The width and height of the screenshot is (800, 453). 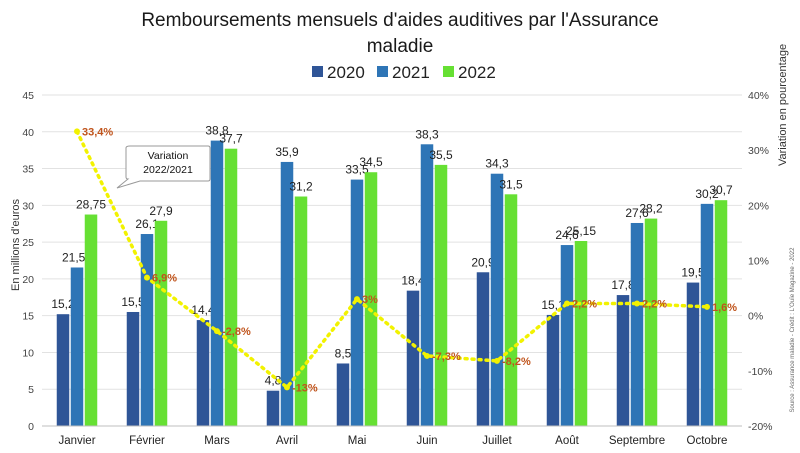 I want to click on x-tick-label: Avril, so click(x=287, y=441).